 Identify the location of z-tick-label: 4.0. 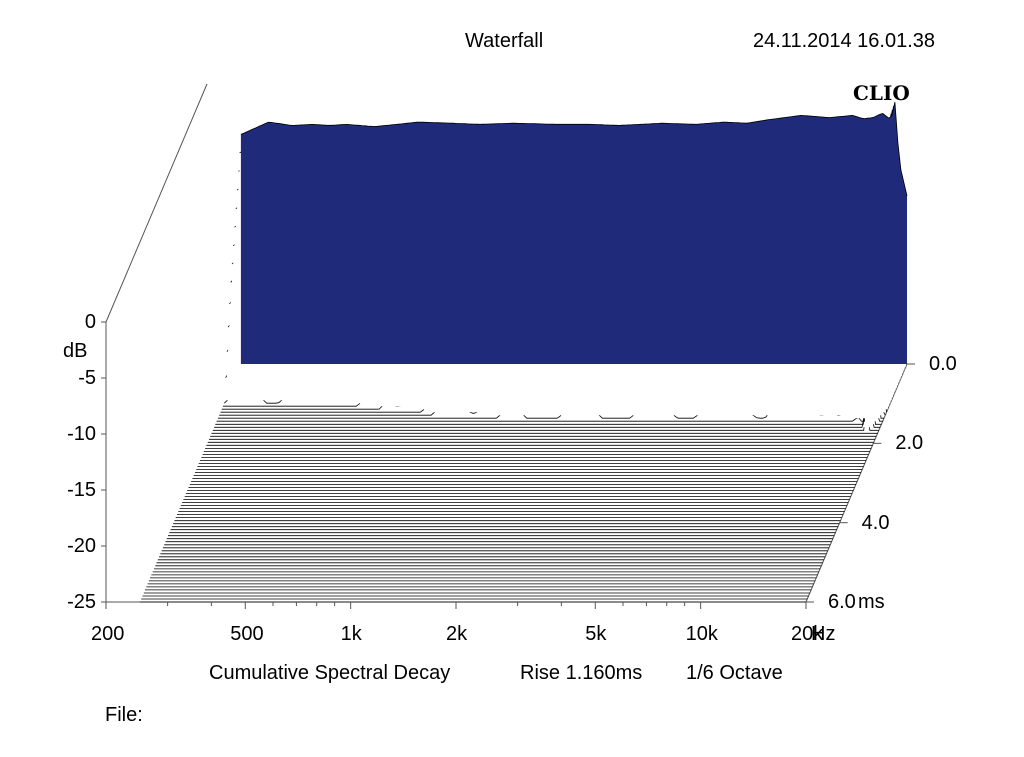
(875, 522).